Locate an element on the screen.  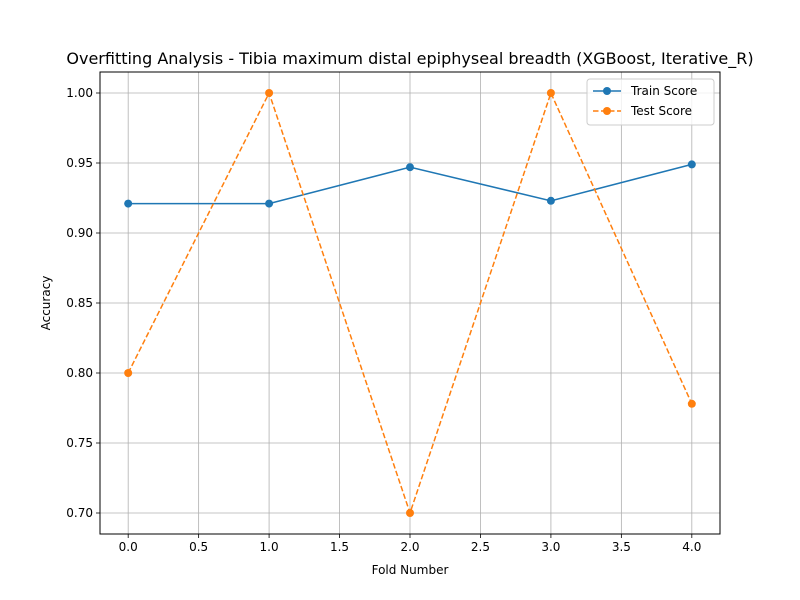
legend: Train Score Test Score is located at coordinates (650, 102).